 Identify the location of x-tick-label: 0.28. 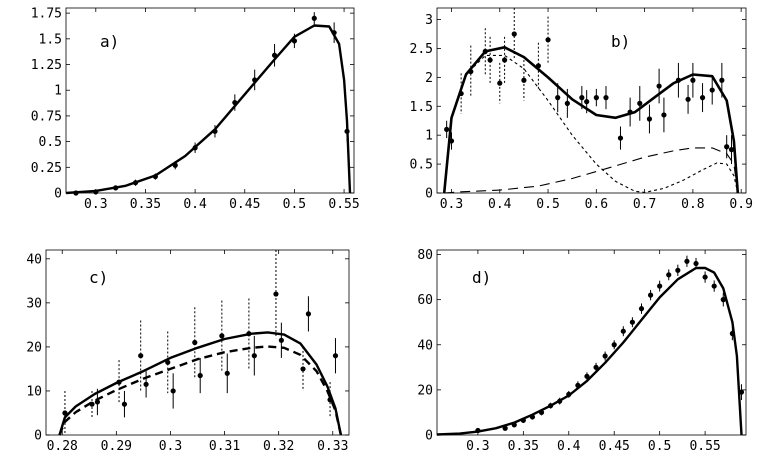
(62, 446).